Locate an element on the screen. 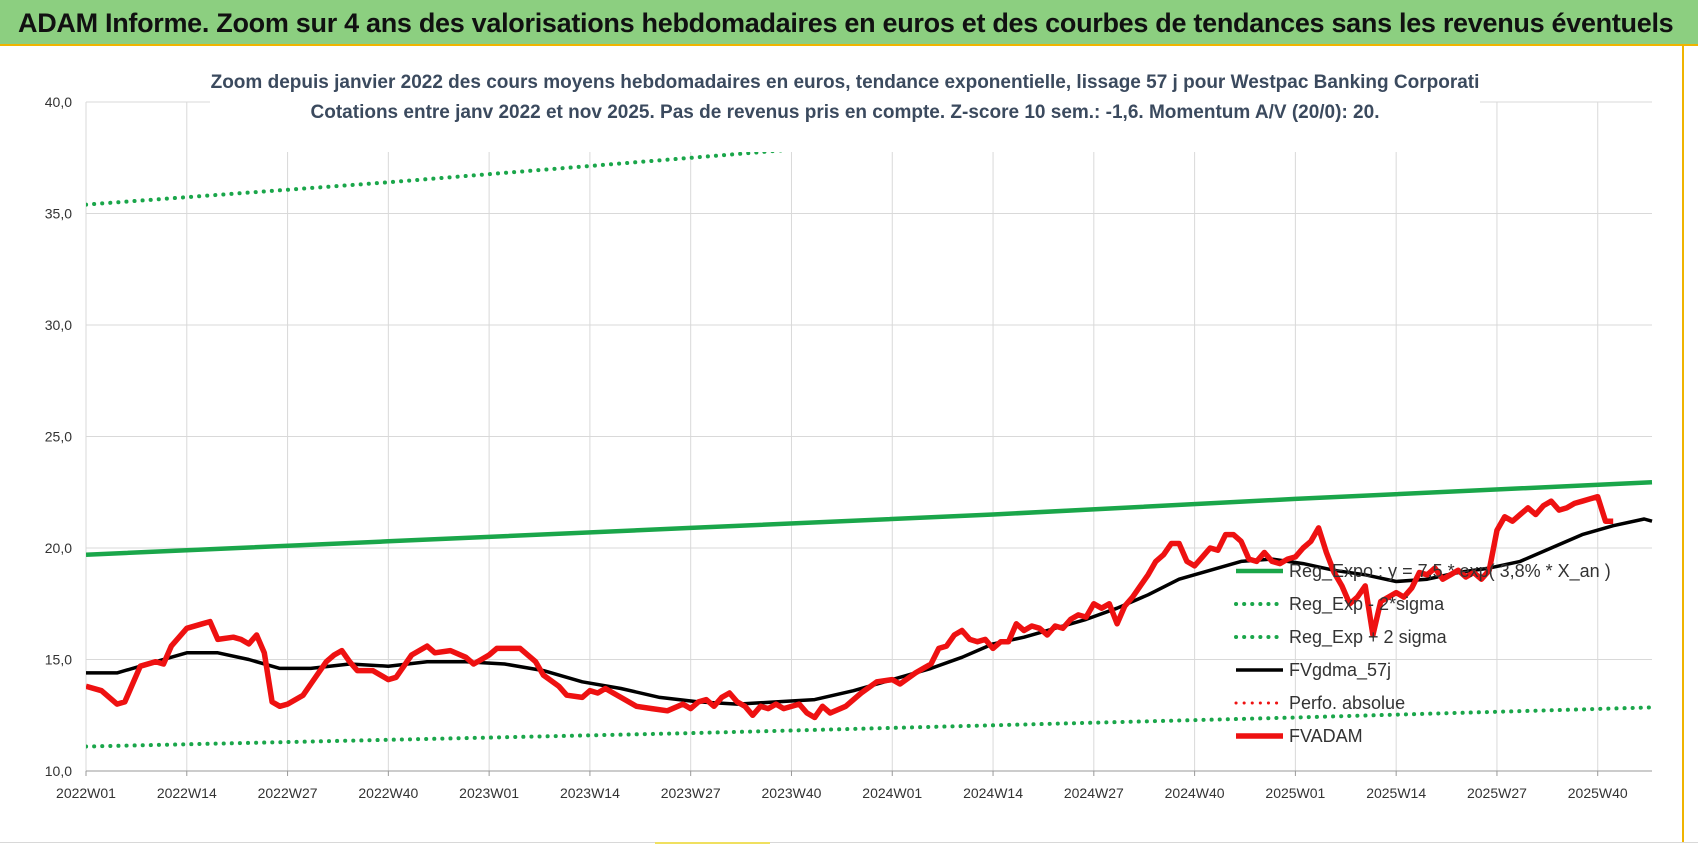 The image size is (1698, 858). x-tick-label: 2024W01 is located at coordinates (892, 793).